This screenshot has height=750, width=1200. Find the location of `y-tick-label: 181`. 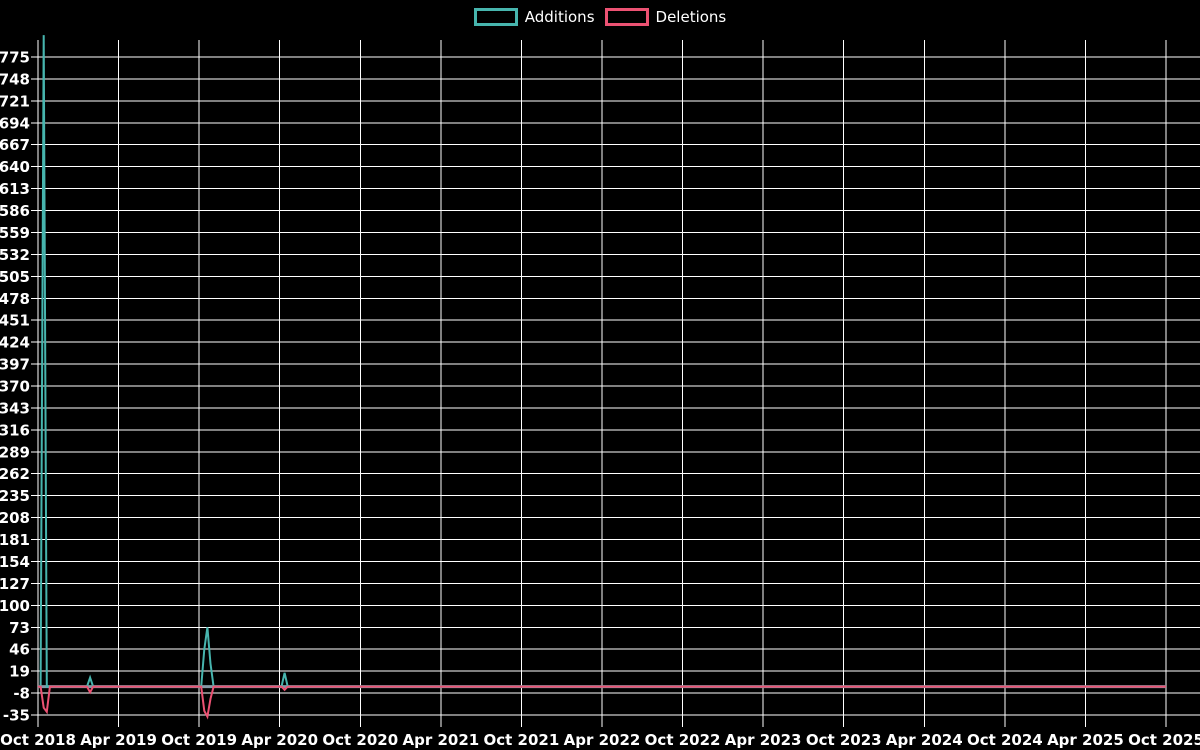

y-tick-label: 181 is located at coordinates (15, 540).